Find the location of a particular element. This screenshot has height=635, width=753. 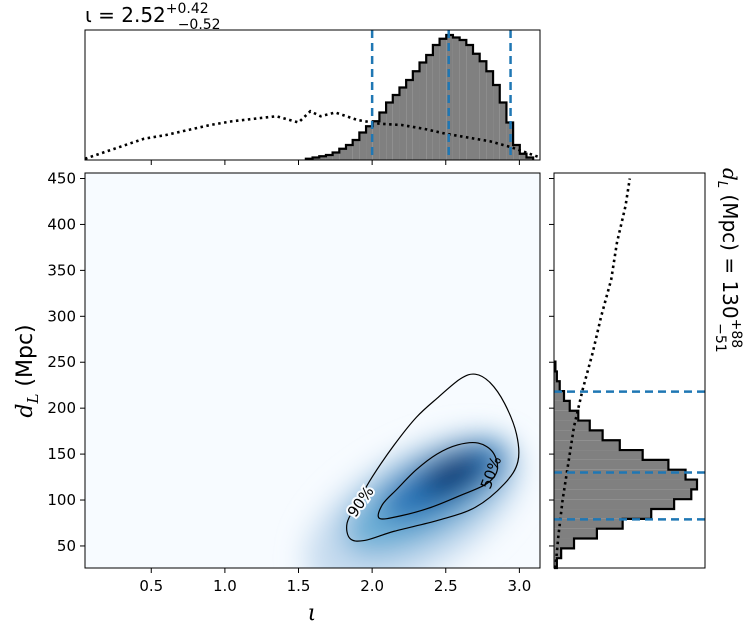

right-title: dL (Mpc) = 130+88−51 is located at coordinates (728, 260).